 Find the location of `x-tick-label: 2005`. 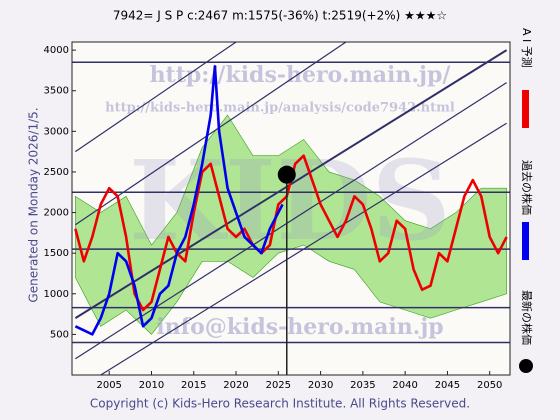

x-tick-label: 2005 is located at coordinates (108, 385).